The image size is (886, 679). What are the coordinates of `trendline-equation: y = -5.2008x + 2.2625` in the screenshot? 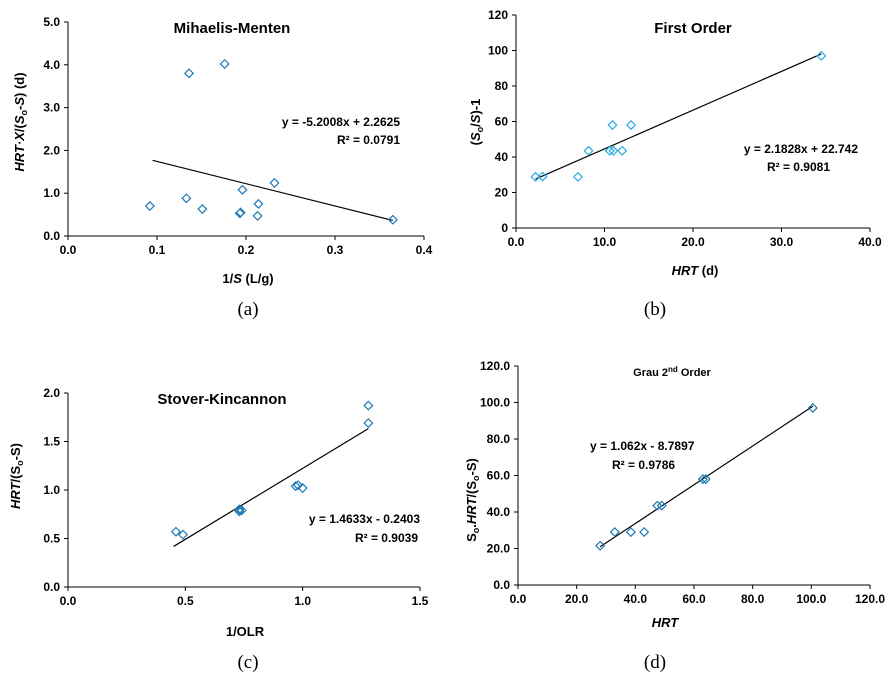 It's located at (341, 122).